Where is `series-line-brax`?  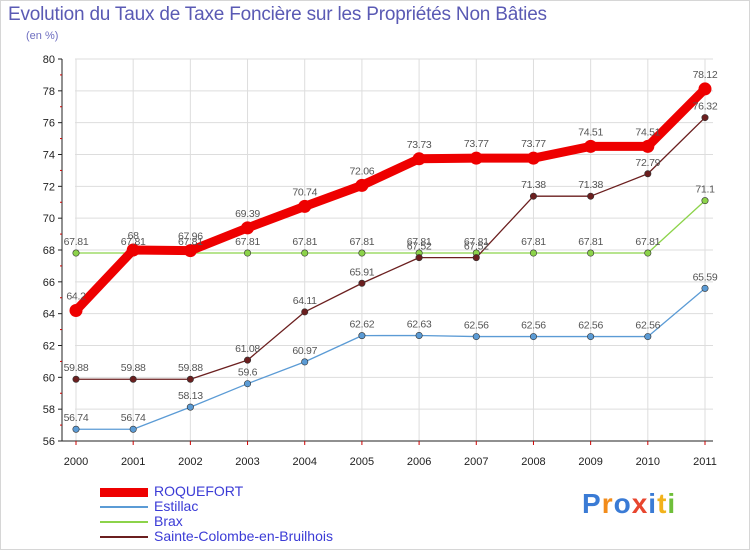 series-line-brax is located at coordinates (390, 227).